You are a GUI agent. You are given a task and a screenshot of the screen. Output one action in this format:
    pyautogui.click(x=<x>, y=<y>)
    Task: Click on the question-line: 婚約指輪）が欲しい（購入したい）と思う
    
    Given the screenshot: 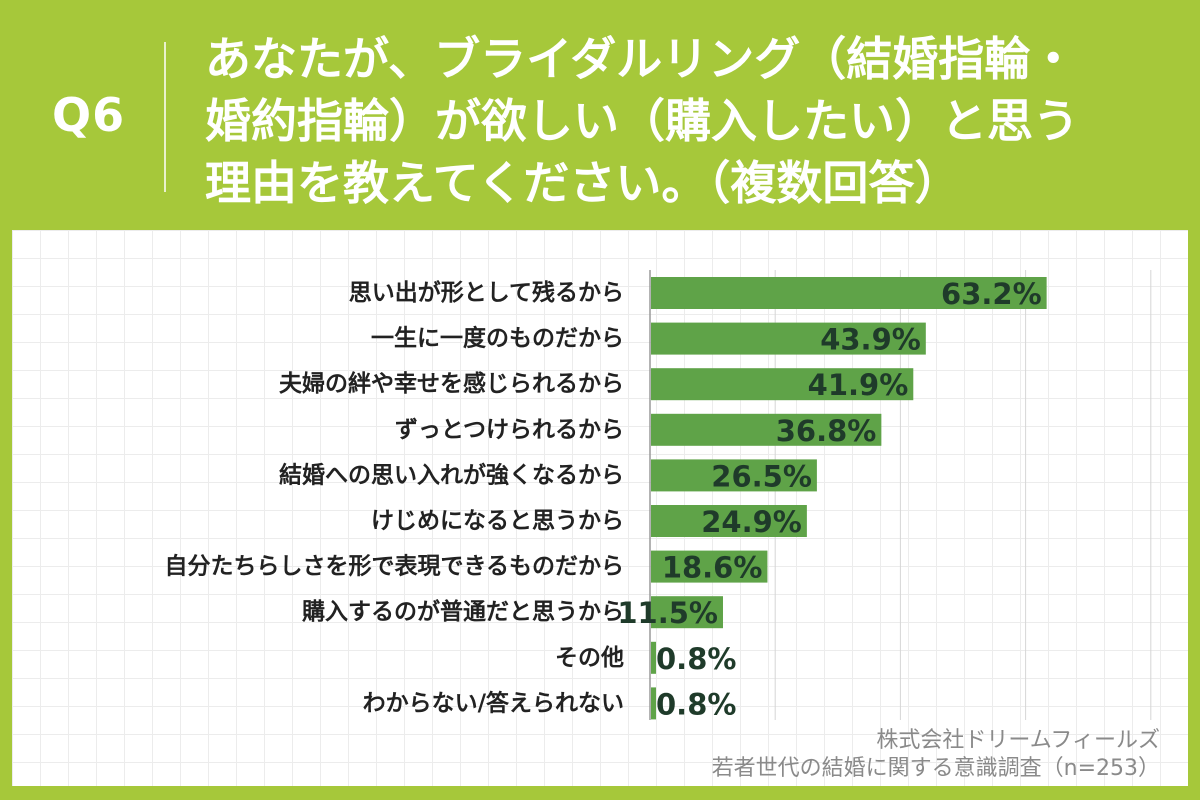 What is the action you would take?
    pyautogui.click(x=642, y=121)
    